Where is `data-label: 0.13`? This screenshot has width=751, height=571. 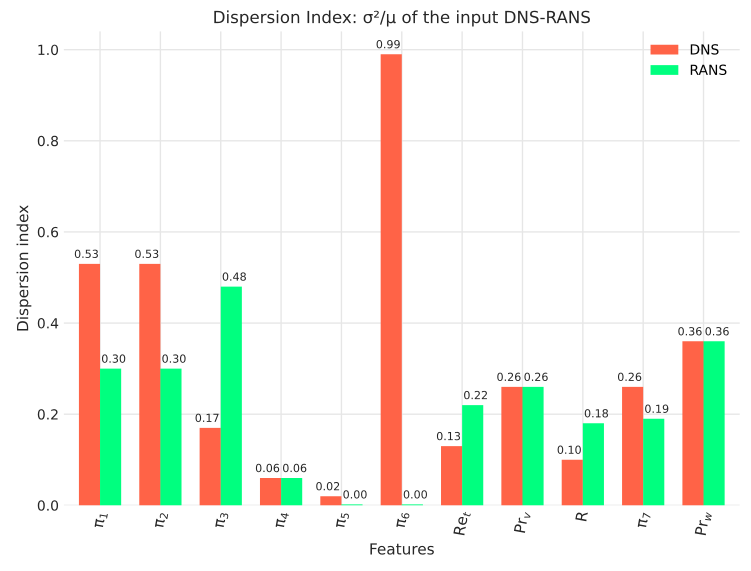 data-label: 0.13 is located at coordinates (448, 436).